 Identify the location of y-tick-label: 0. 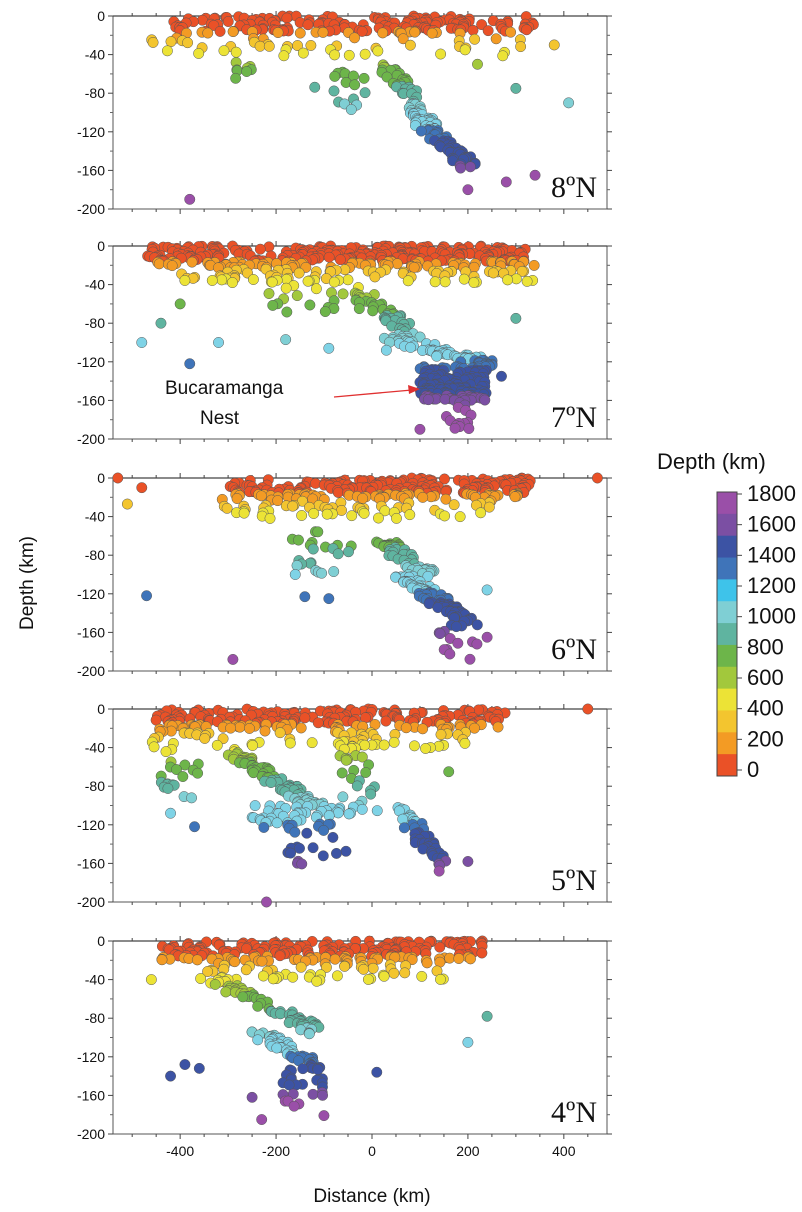
(101, 16).